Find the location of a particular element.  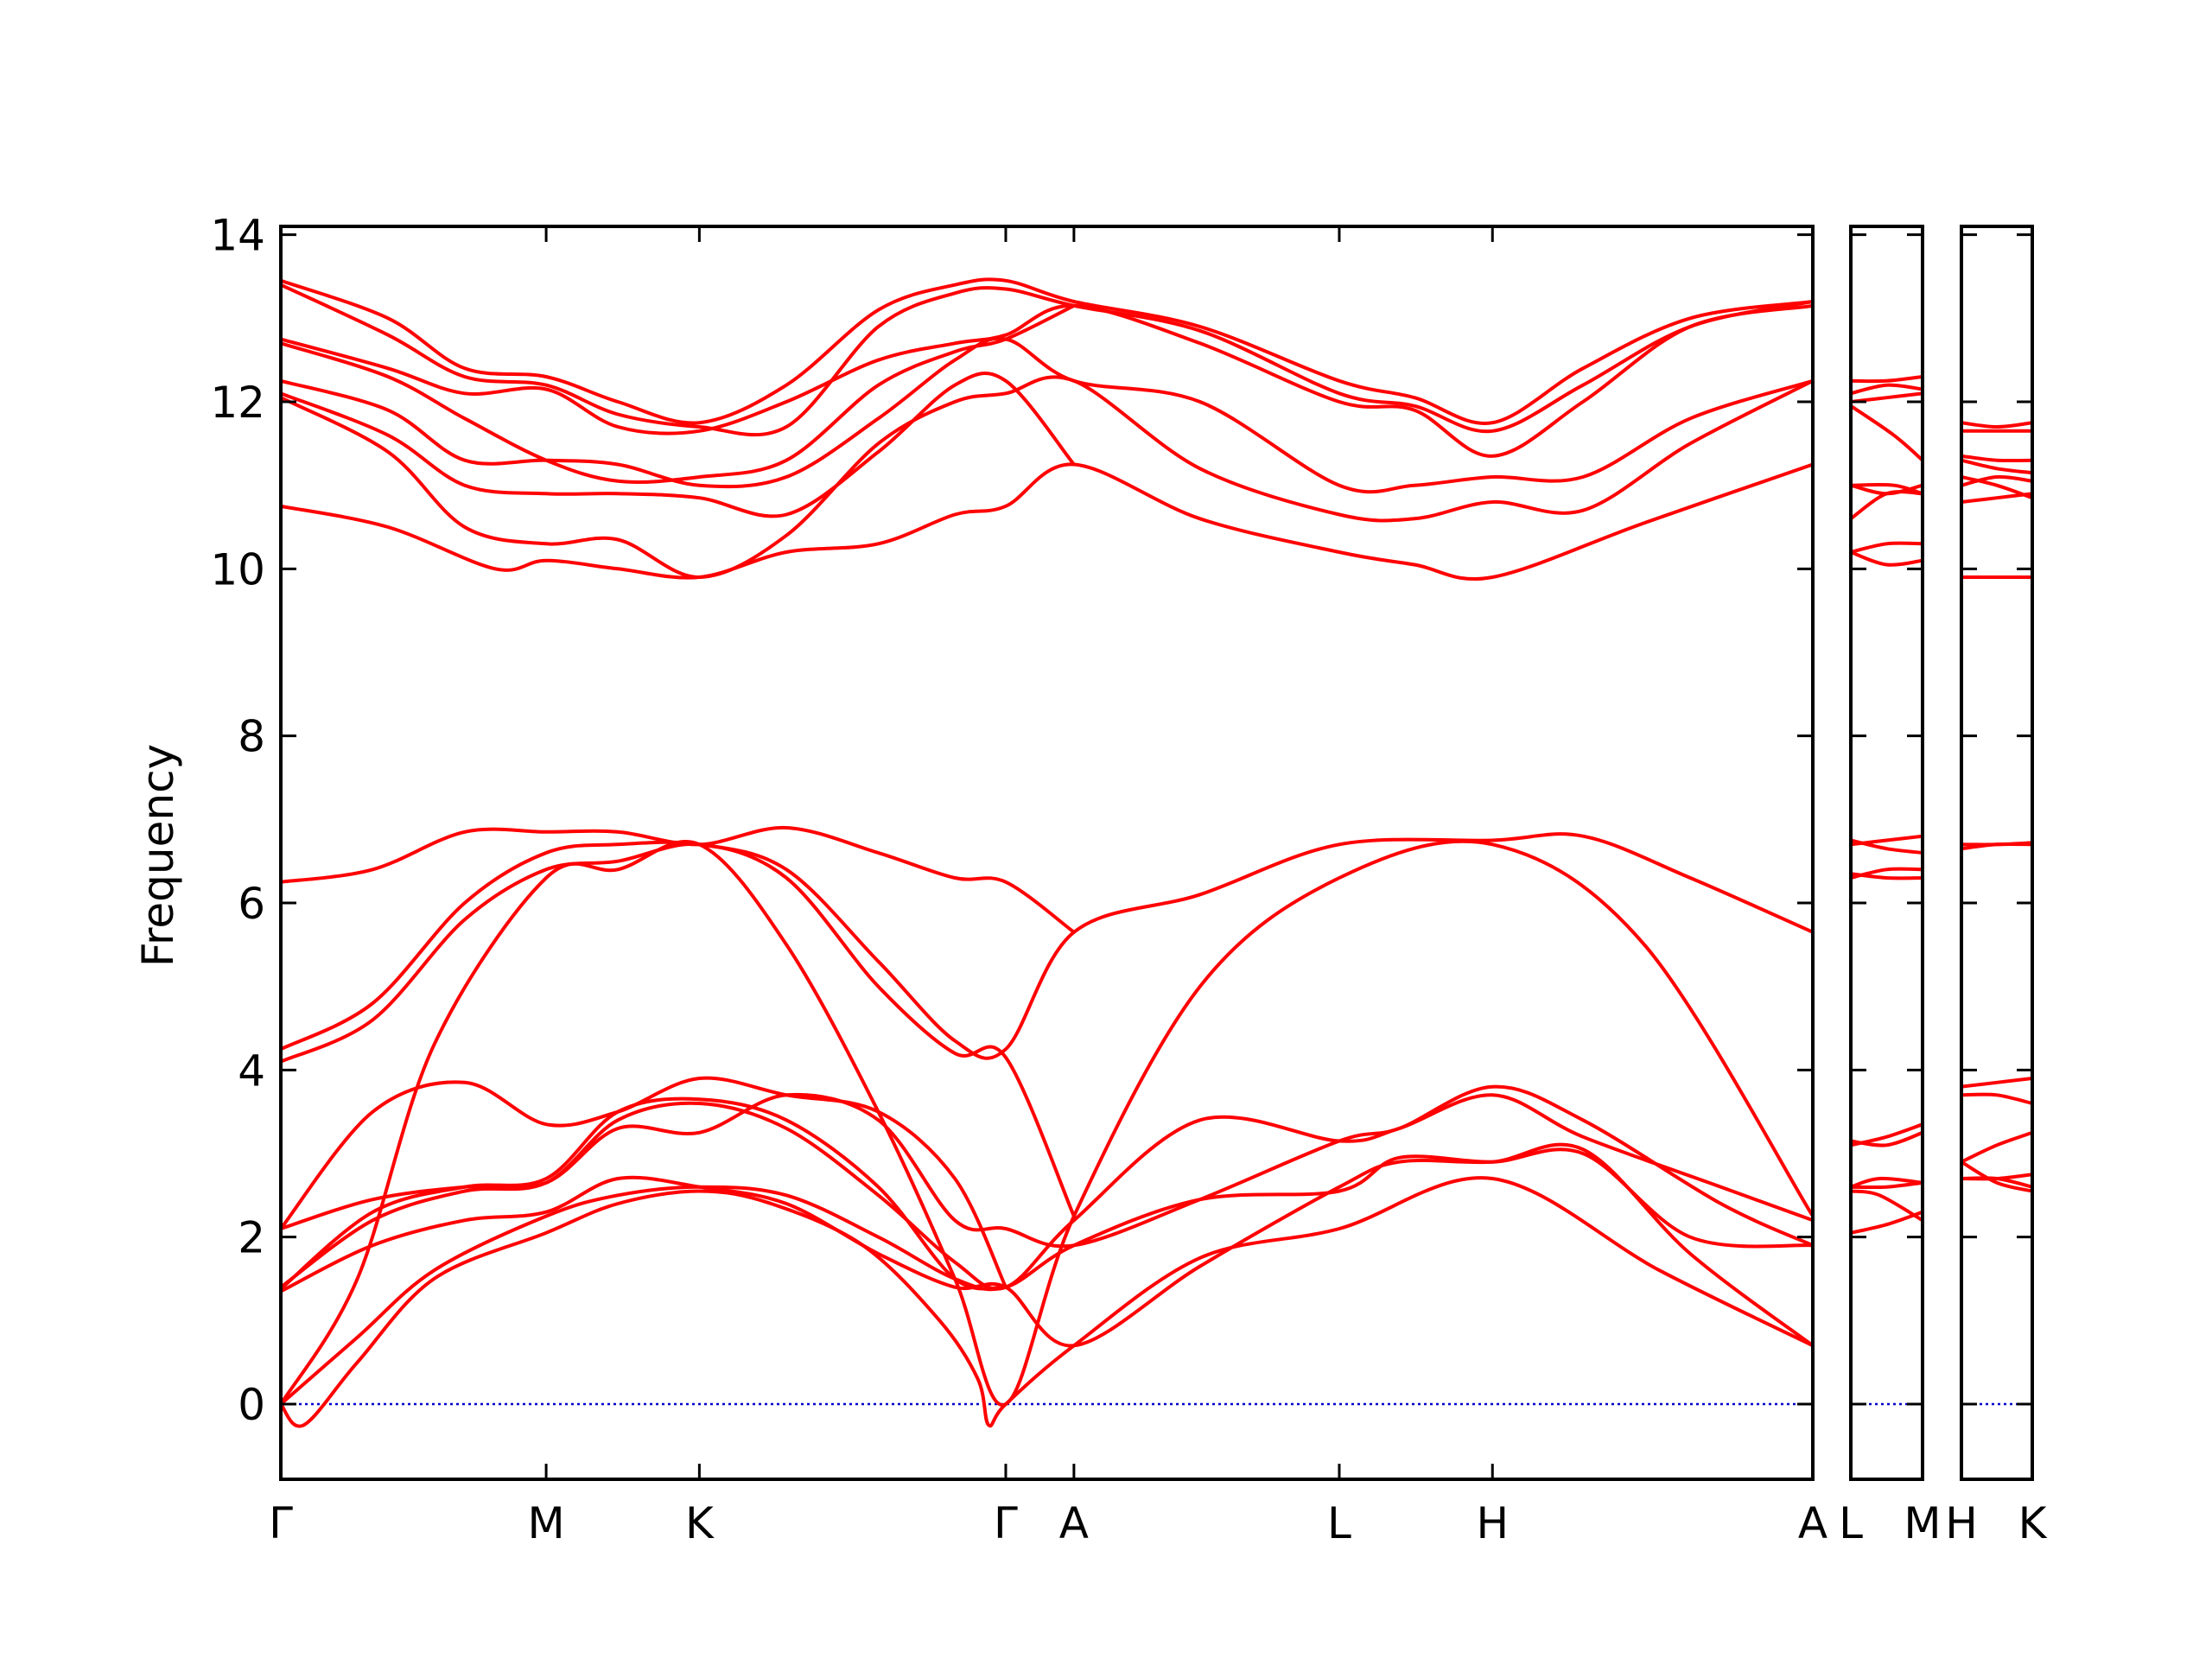

y-tick-label: 0 is located at coordinates (251, 1405).